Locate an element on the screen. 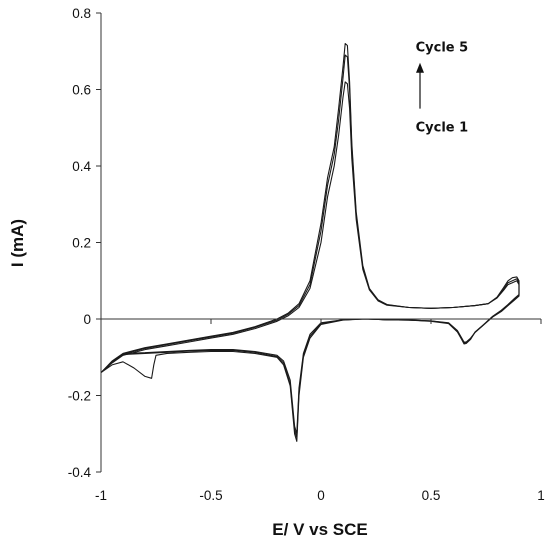  x-tick-label: -0.5 is located at coordinates (210, 495).